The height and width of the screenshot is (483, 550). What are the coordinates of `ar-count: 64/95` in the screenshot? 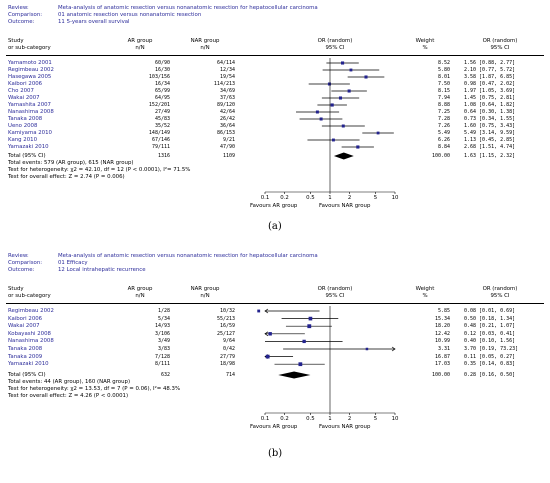 It's located at (162, 98).